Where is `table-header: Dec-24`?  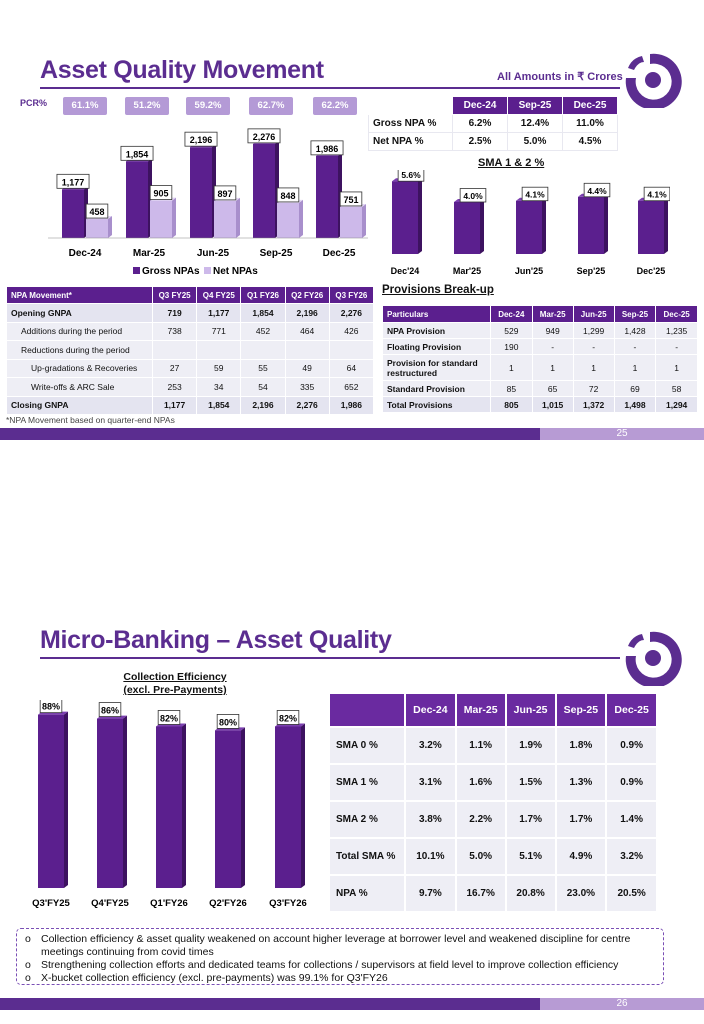 table-header: Dec-24 is located at coordinates (430, 710).